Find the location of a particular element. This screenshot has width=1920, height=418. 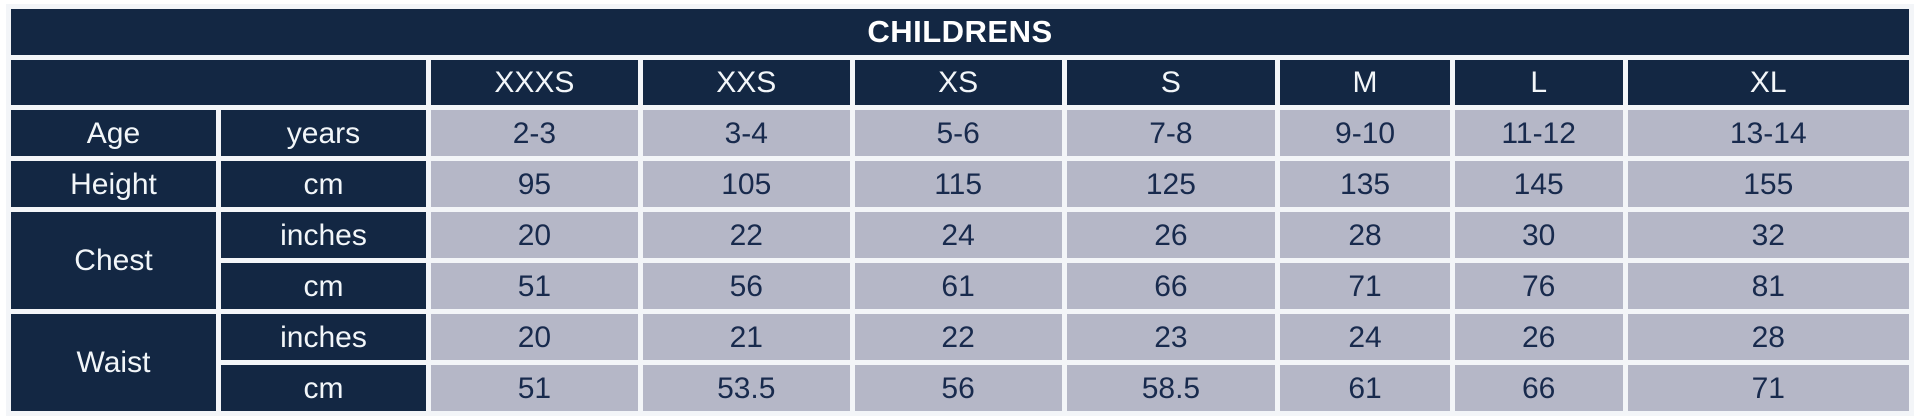

cell-waist-cm-m: 61 is located at coordinates (1365, 388).